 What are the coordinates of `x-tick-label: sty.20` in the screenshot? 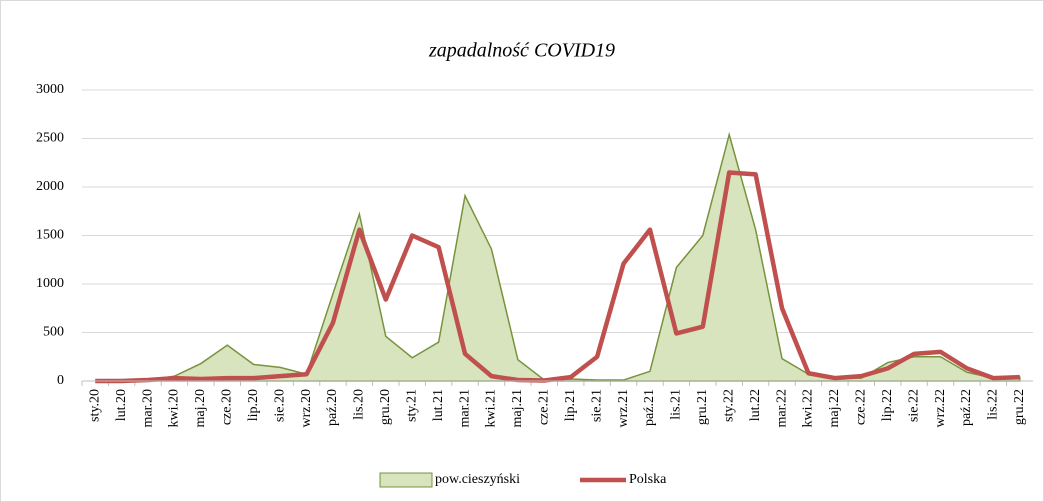 It's located at (94, 405).